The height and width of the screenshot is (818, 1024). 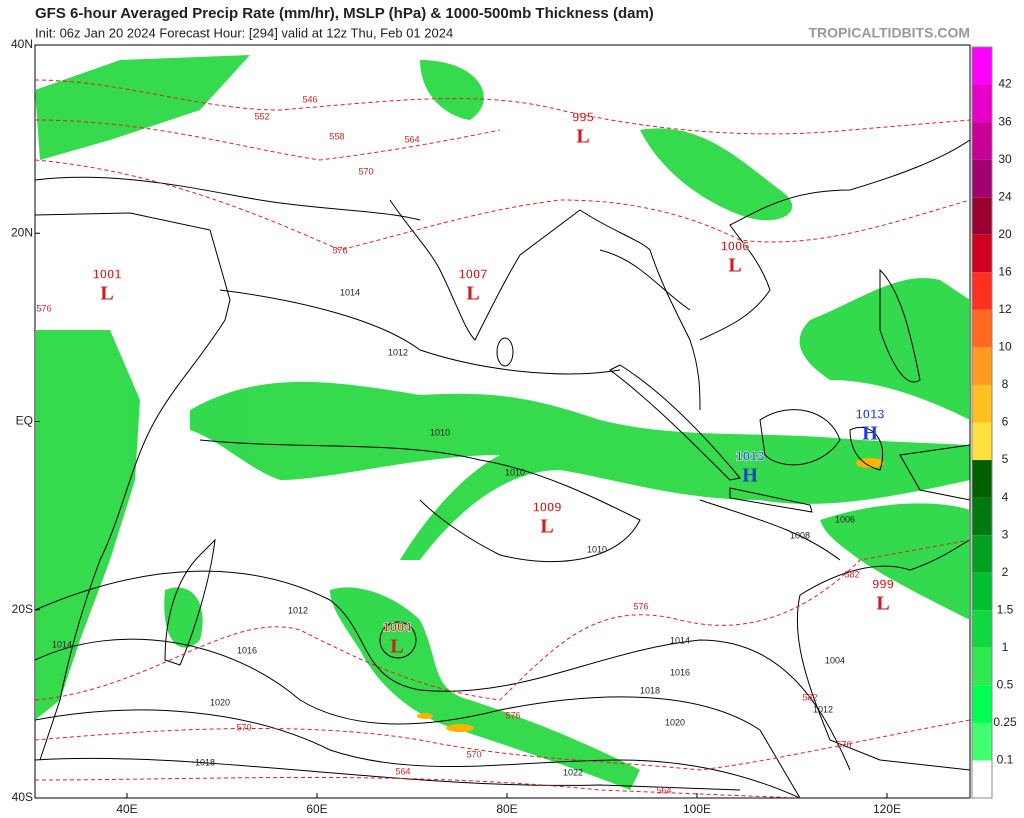 What do you see at coordinates (547, 506) in the screenshot?
I see `center-value: 1009` at bounding box center [547, 506].